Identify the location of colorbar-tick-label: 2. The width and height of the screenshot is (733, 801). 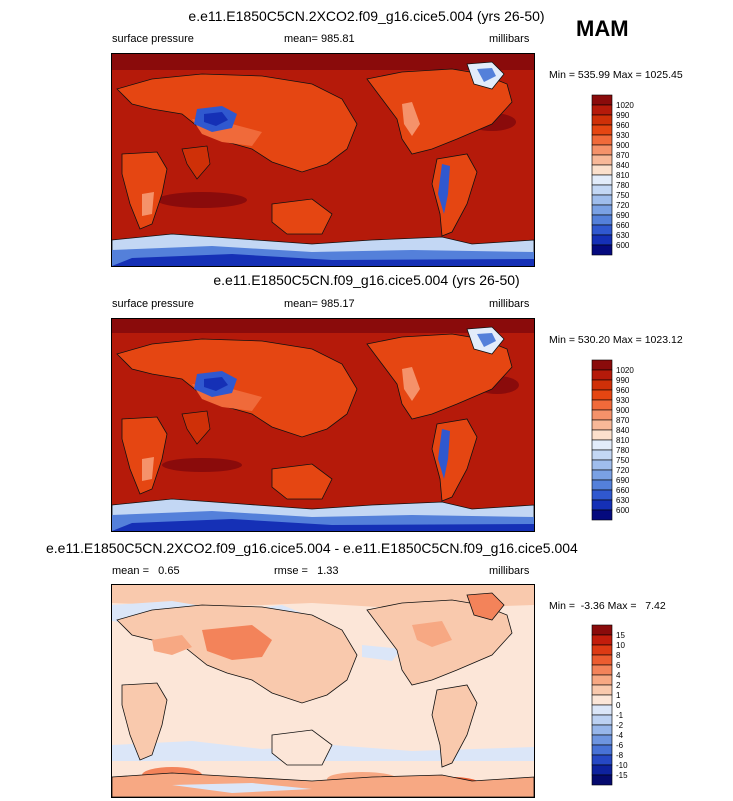
(618, 685).